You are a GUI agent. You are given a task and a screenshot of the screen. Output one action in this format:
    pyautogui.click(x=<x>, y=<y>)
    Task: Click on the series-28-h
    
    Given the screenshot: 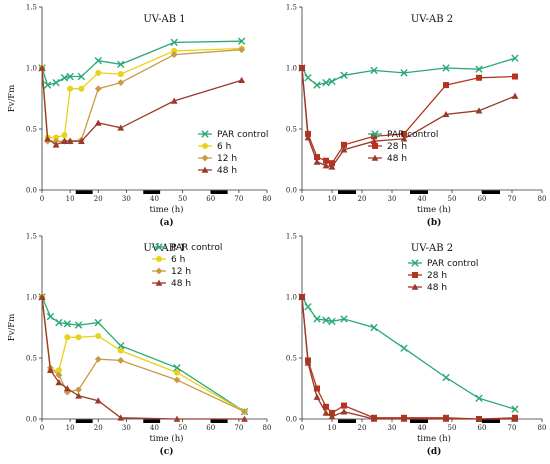 What is the action you would take?
    pyautogui.click(x=408, y=358)
    